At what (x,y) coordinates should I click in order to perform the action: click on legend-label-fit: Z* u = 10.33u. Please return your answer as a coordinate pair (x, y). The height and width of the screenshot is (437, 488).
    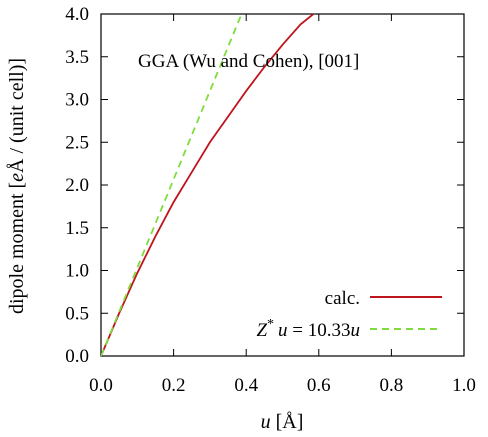
    Looking at the image, I should click on (308, 329).